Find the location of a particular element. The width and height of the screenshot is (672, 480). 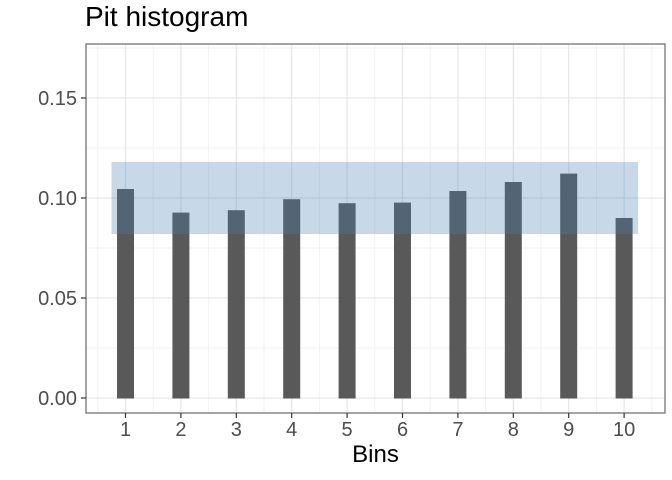

x-tick-label: 5 is located at coordinates (347, 430).